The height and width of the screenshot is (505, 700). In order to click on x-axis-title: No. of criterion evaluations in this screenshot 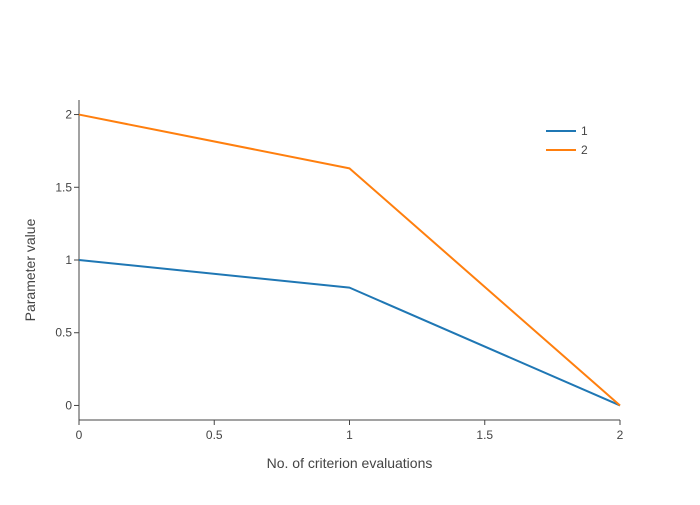, I will do `click(350, 463)`.